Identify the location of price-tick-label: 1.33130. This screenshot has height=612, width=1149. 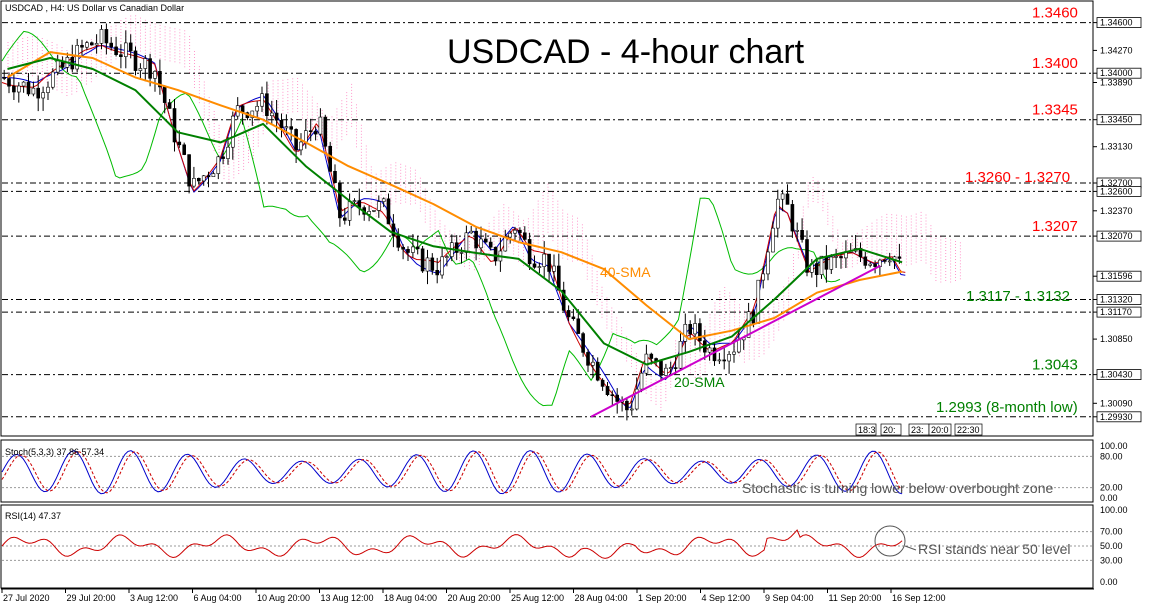
(1116, 147).